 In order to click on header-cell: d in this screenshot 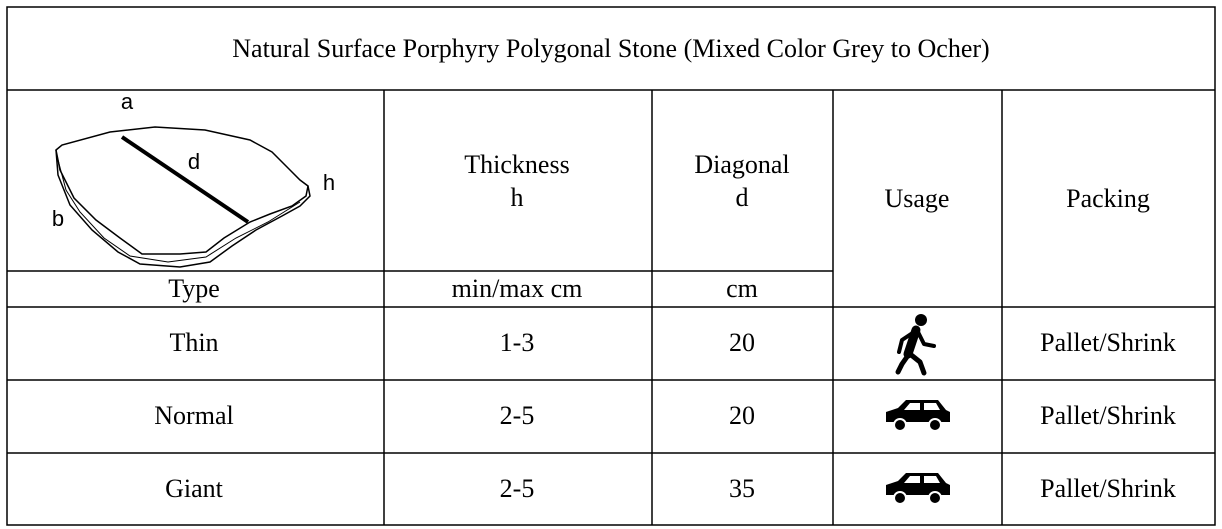, I will do `click(742, 197)`.